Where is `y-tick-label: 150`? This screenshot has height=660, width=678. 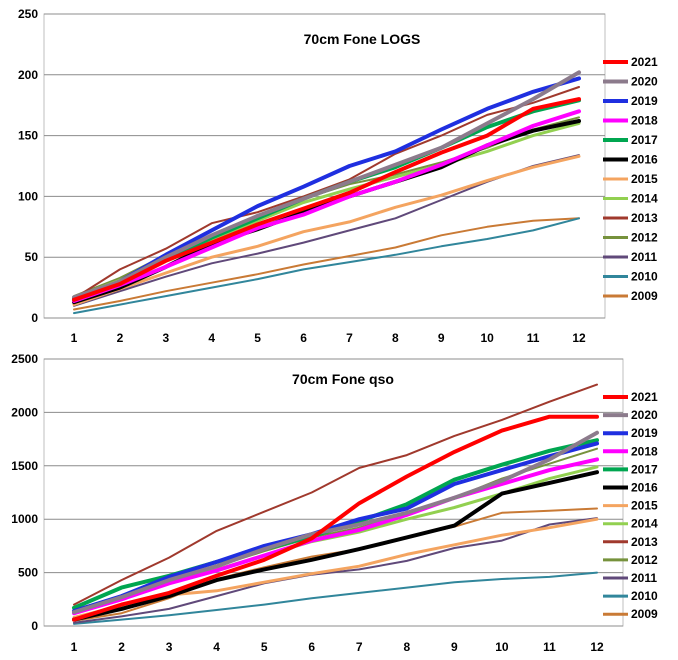 y-tick-label: 150 is located at coordinates (28, 136).